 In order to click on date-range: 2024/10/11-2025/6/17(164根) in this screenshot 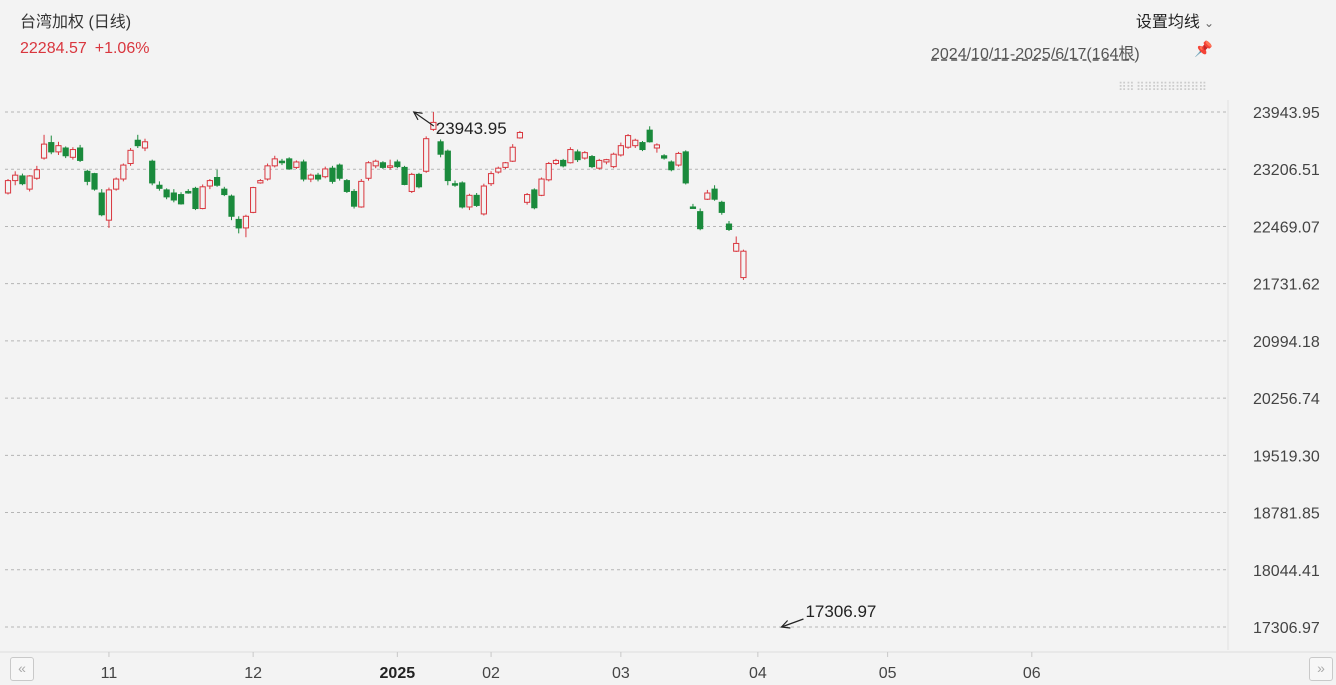, I will do `click(1035, 54)`.